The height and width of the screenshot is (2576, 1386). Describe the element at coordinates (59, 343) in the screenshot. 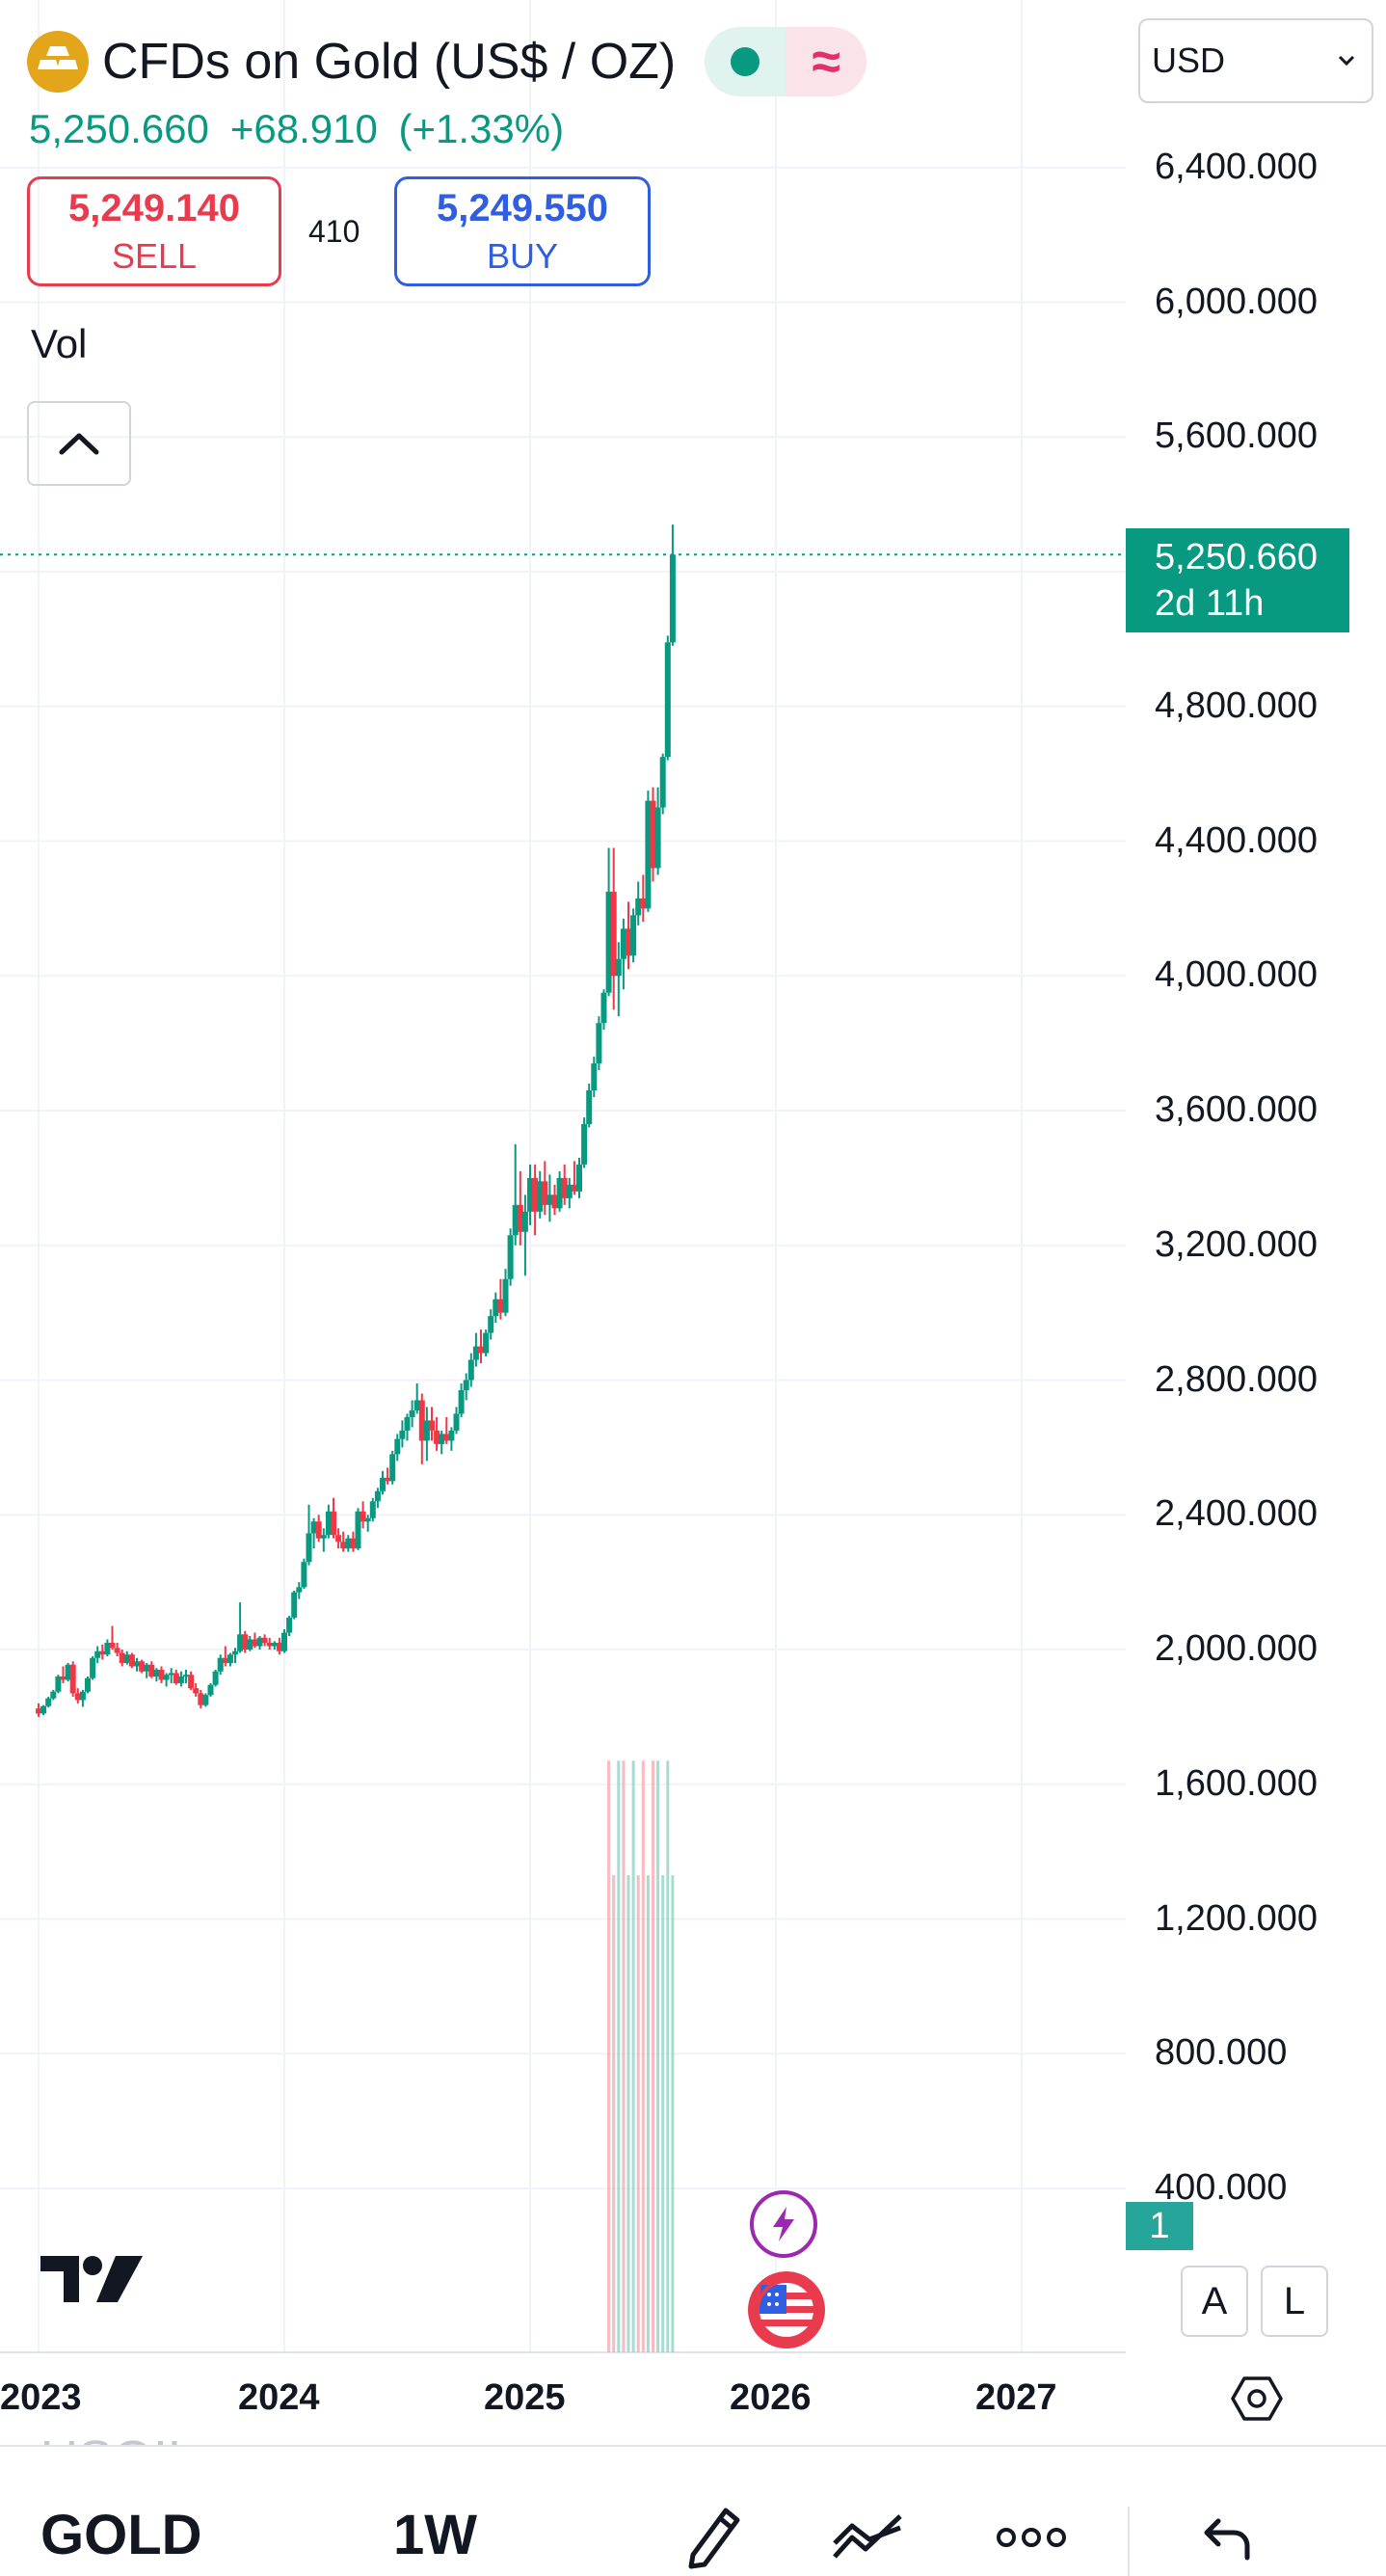

I see `volume-indicator-label: Vol` at that location.